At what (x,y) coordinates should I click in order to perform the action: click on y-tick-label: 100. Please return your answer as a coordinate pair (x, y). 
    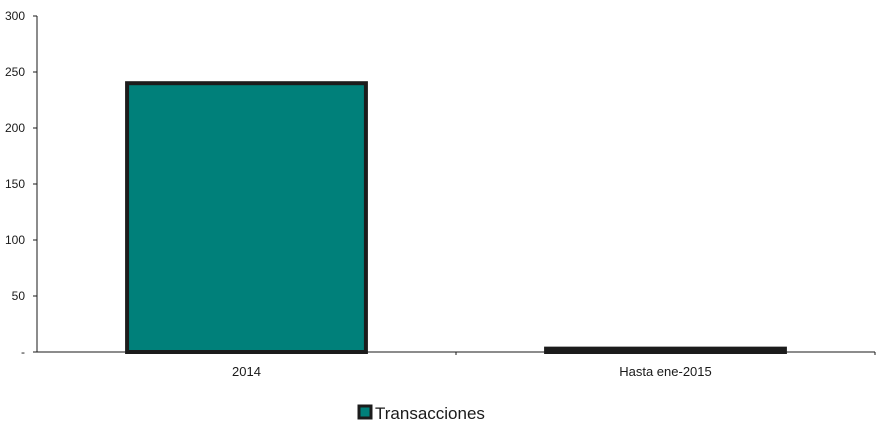
    Looking at the image, I should click on (15, 240).